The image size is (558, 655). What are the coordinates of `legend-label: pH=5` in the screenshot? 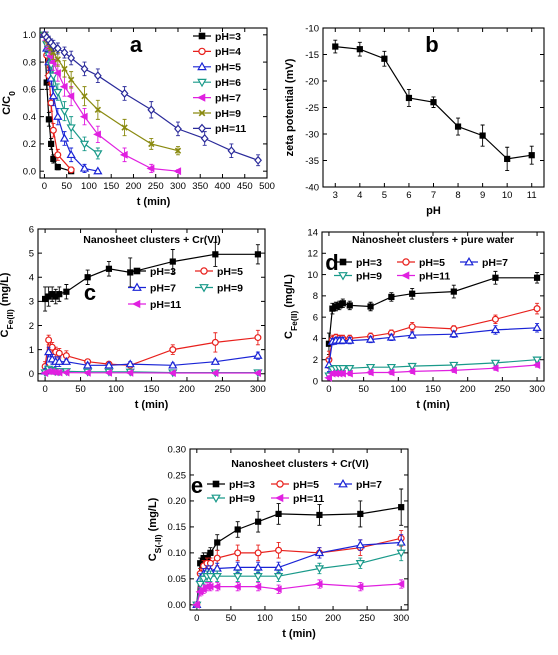 It's located at (432, 263).